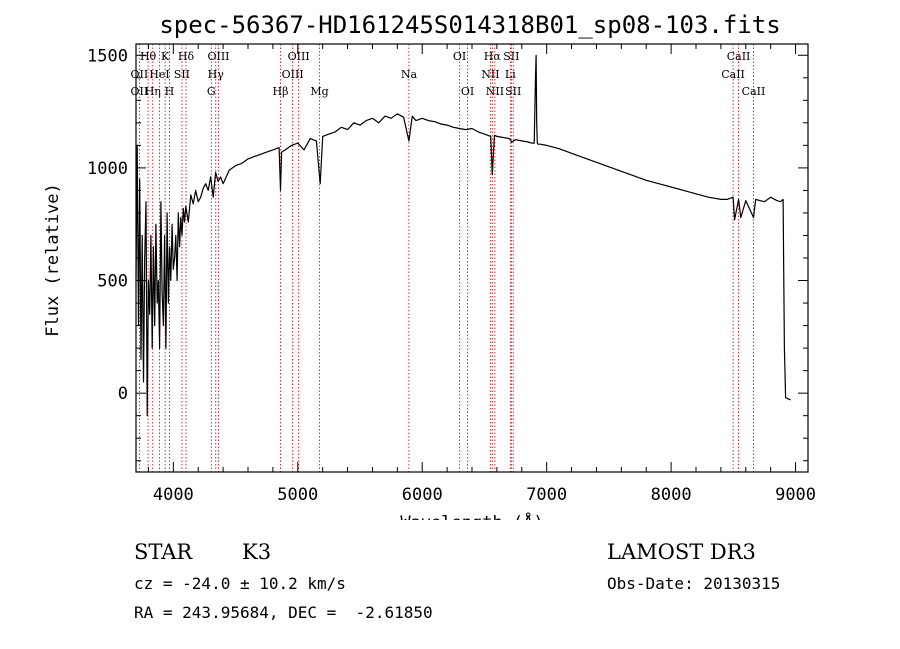  What do you see at coordinates (148, 56) in the screenshot?
I see `line-label: Hθ` at bounding box center [148, 56].